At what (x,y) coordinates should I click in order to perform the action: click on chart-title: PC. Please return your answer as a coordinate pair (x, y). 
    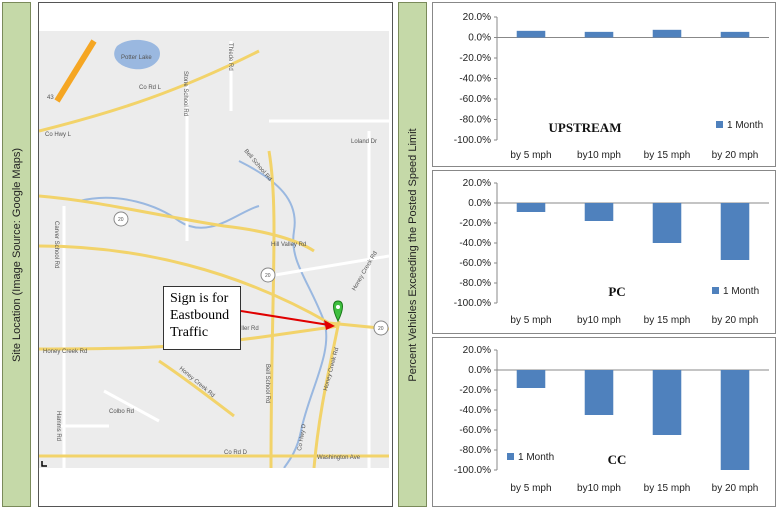
    Looking at the image, I should click on (616, 291).